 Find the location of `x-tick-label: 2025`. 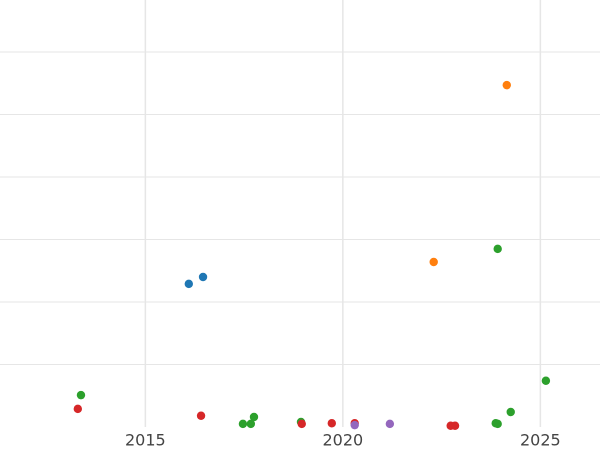

x-tick-label: 2025 is located at coordinates (540, 440).